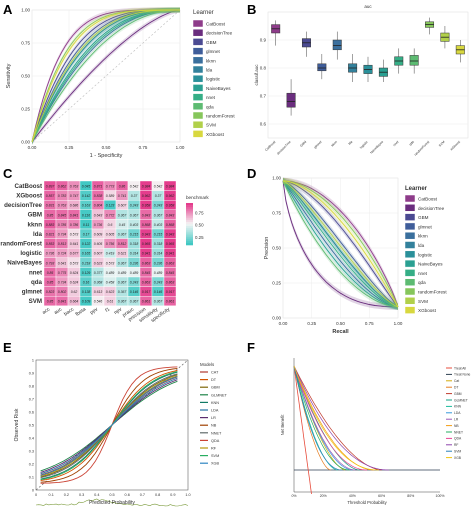 This screenshot has width=474, height=513. What do you see at coordinates (81, 495) in the screenshot?
I see `cal-x-tick: 0.3` at bounding box center [81, 495].